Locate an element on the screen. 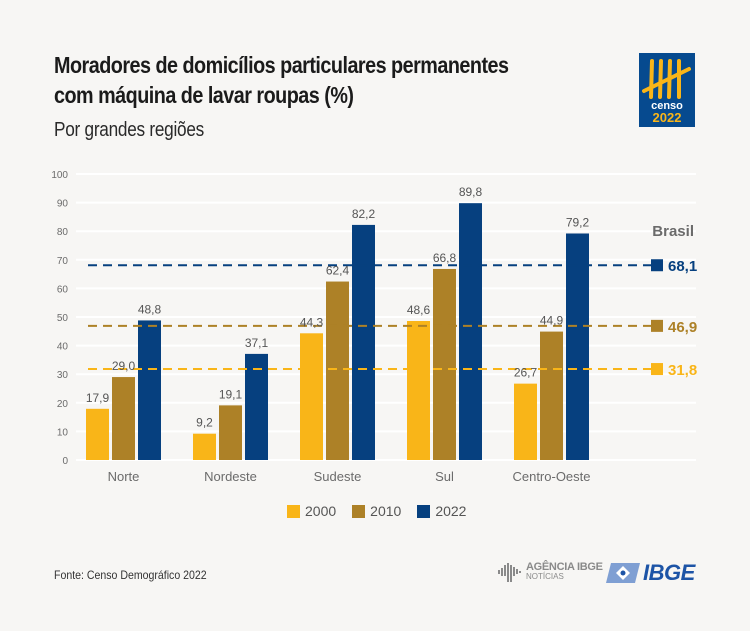 Image resolution: width=750 pixels, height=631 pixels. data-label: 89,8 is located at coordinates (471, 192).